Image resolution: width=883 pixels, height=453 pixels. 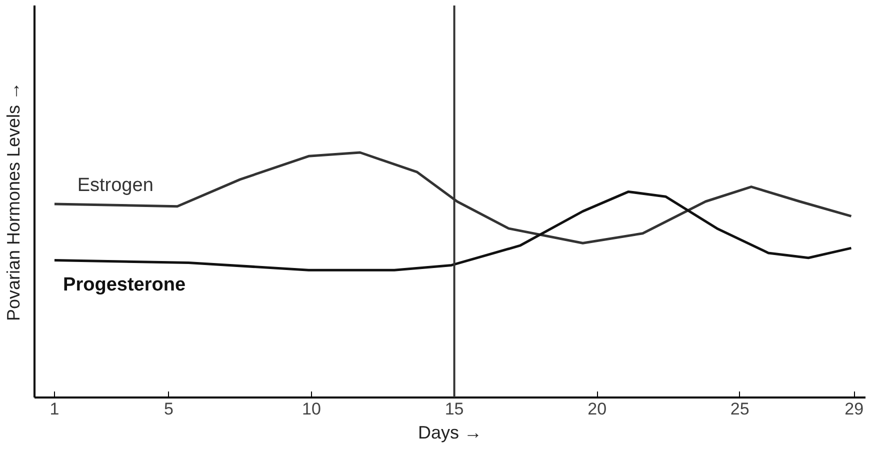 What do you see at coordinates (854, 409) in the screenshot?
I see `x-tick-label: 29` at bounding box center [854, 409].